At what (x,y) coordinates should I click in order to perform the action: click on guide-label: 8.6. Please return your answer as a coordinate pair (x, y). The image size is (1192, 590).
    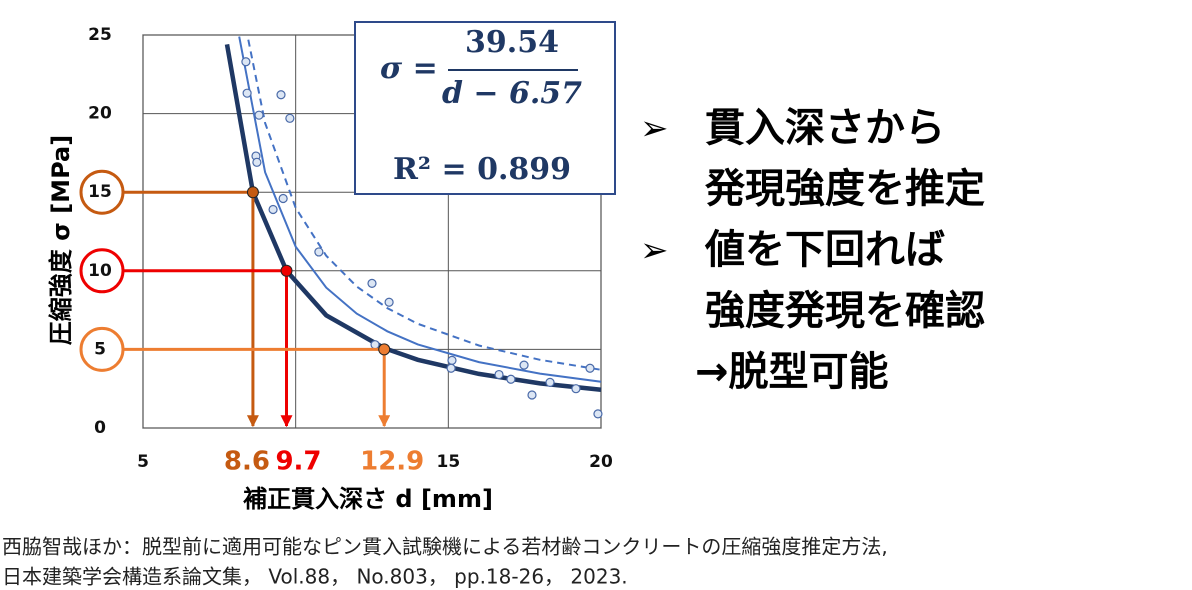
    Looking at the image, I should click on (247, 462).